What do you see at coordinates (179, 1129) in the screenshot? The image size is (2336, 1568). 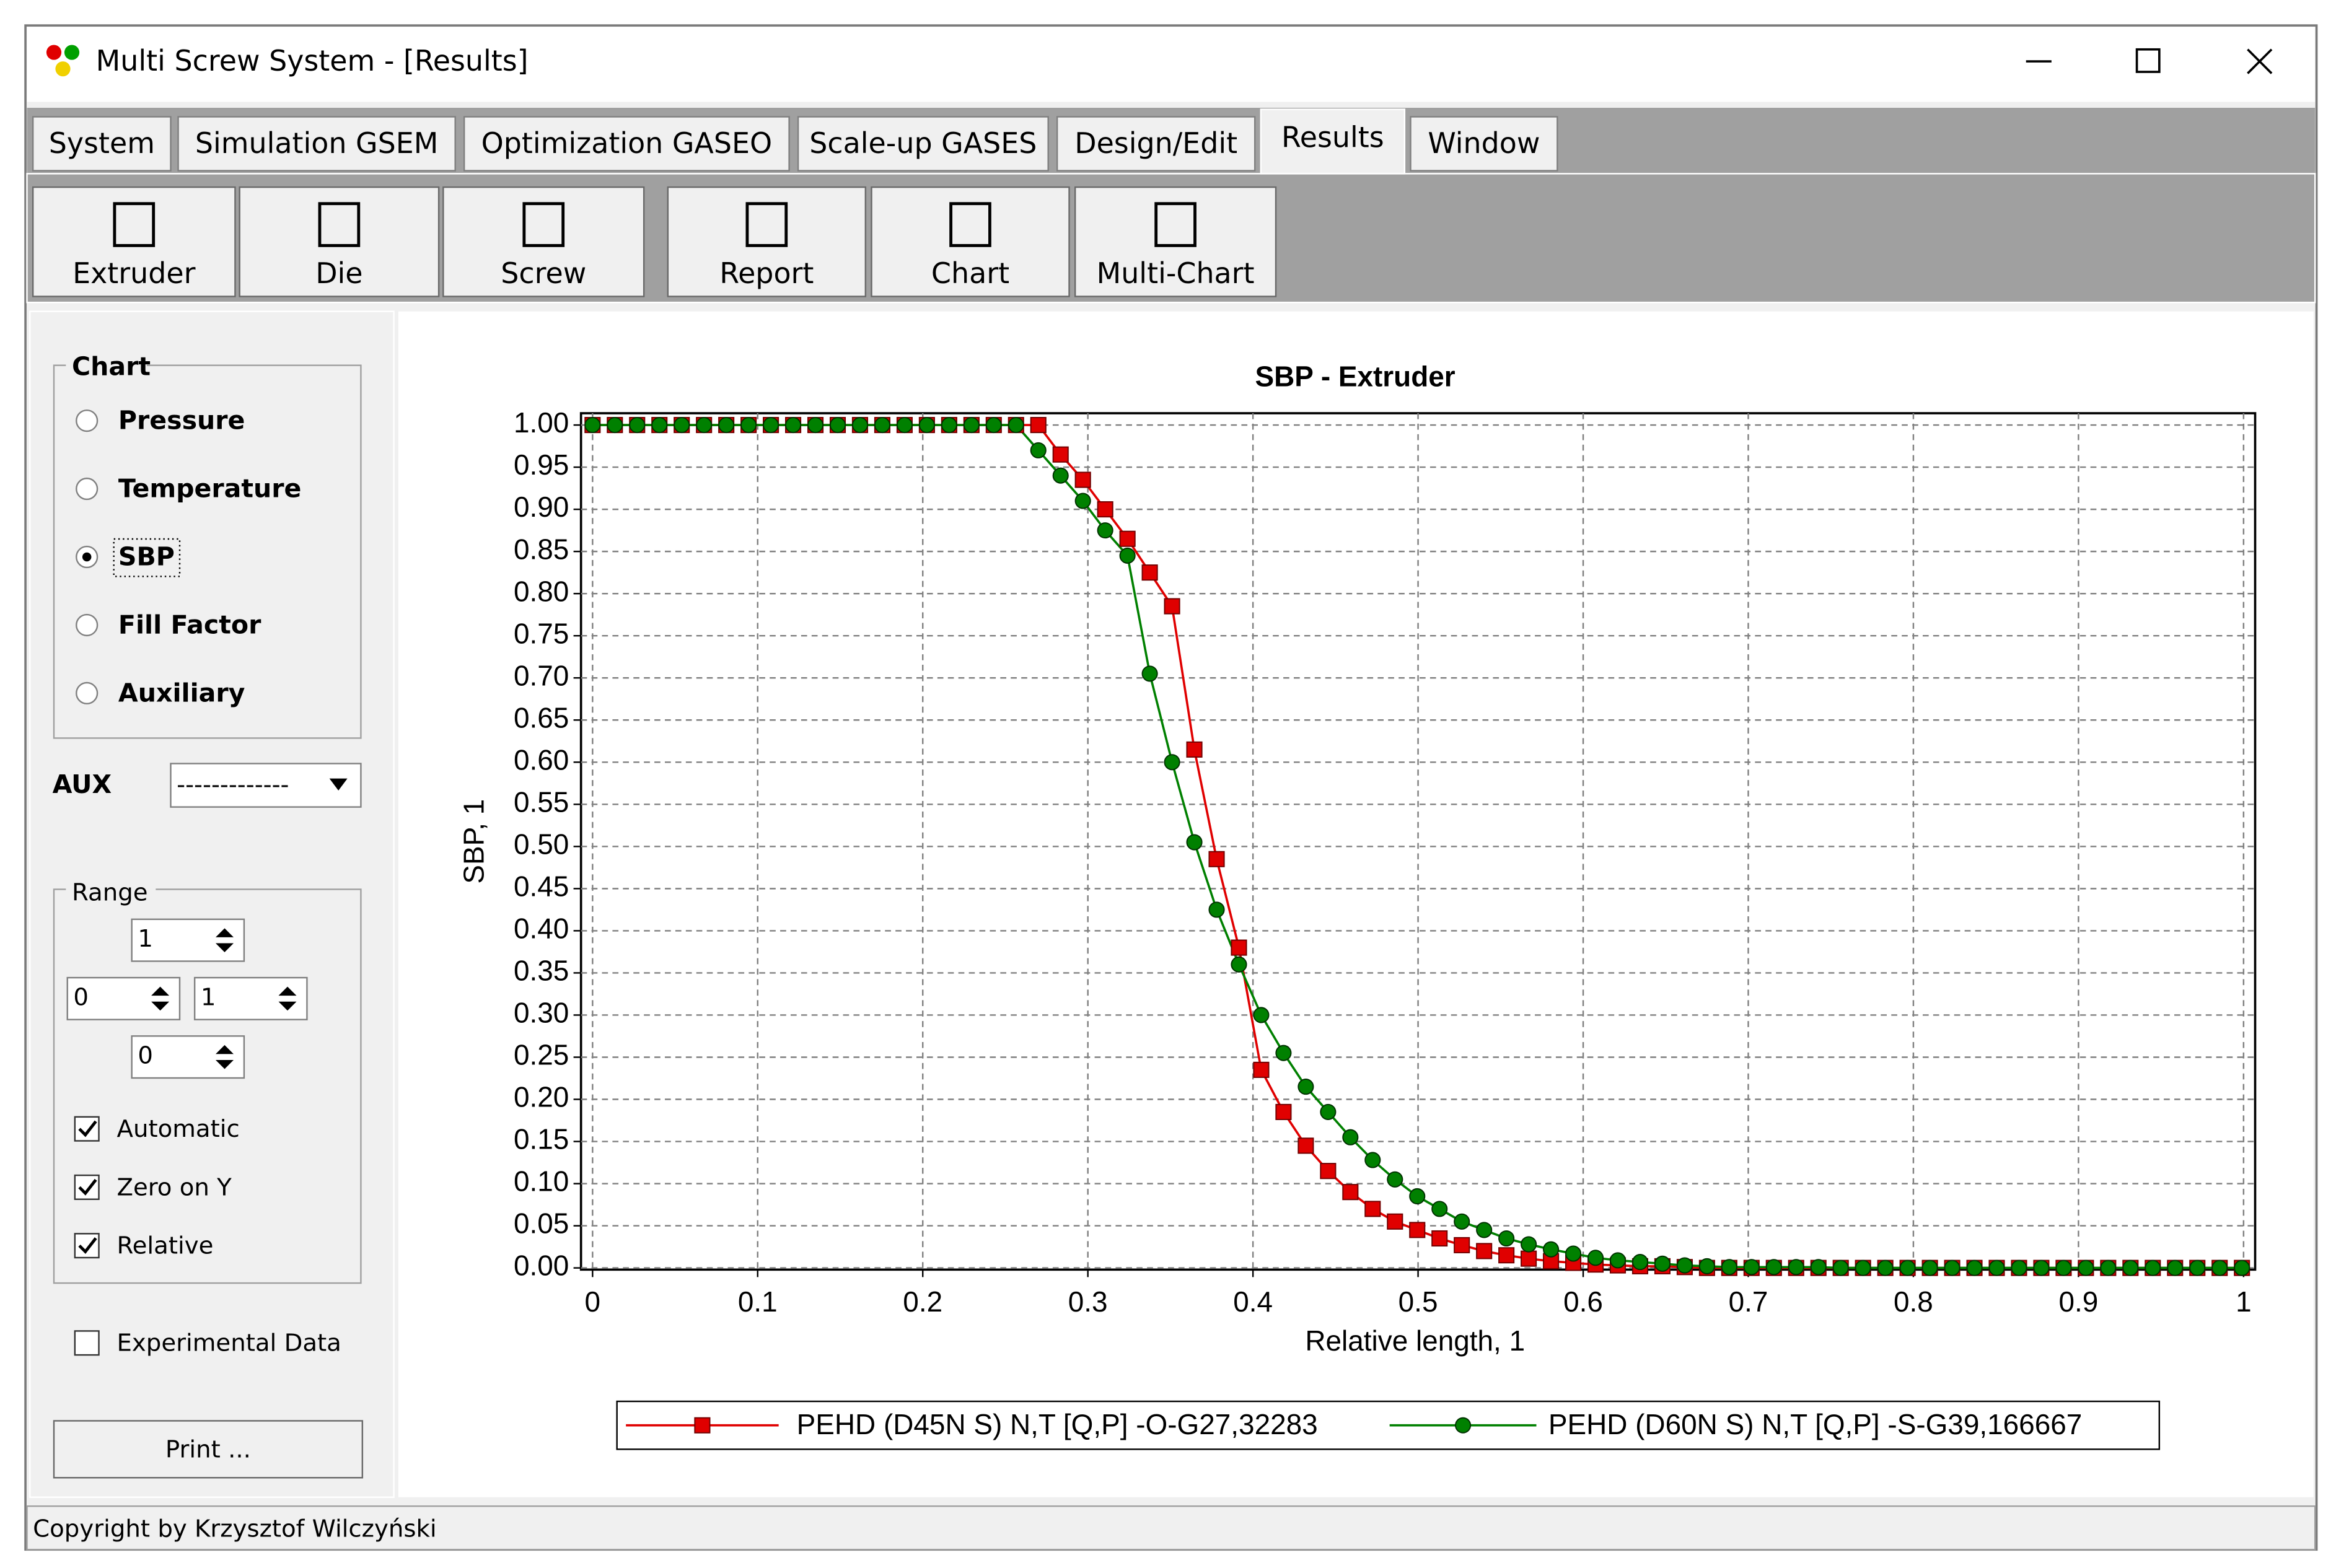 I see `checkbox-label: Automatic` at bounding box center [179, 1129].